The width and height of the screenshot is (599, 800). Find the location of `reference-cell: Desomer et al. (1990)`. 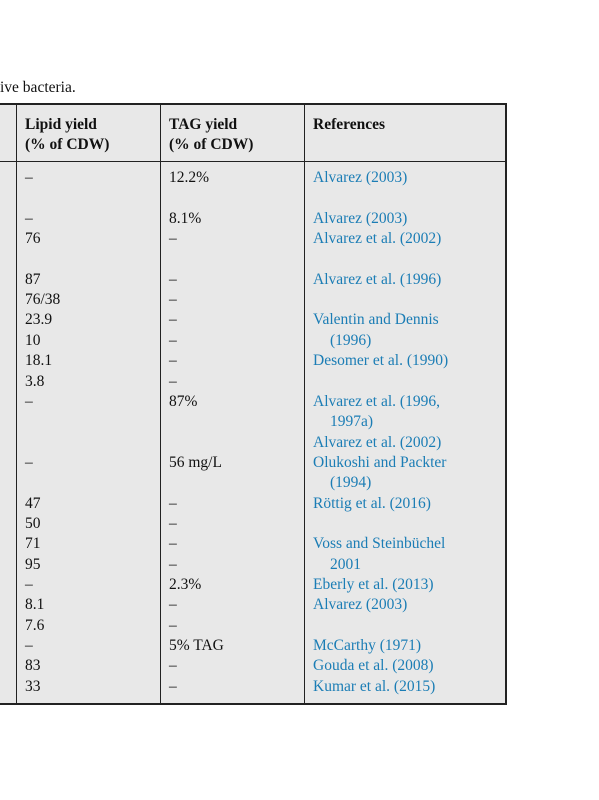

reference-cell: Desomer et al. (1990) is located at coordinates (381, 361).